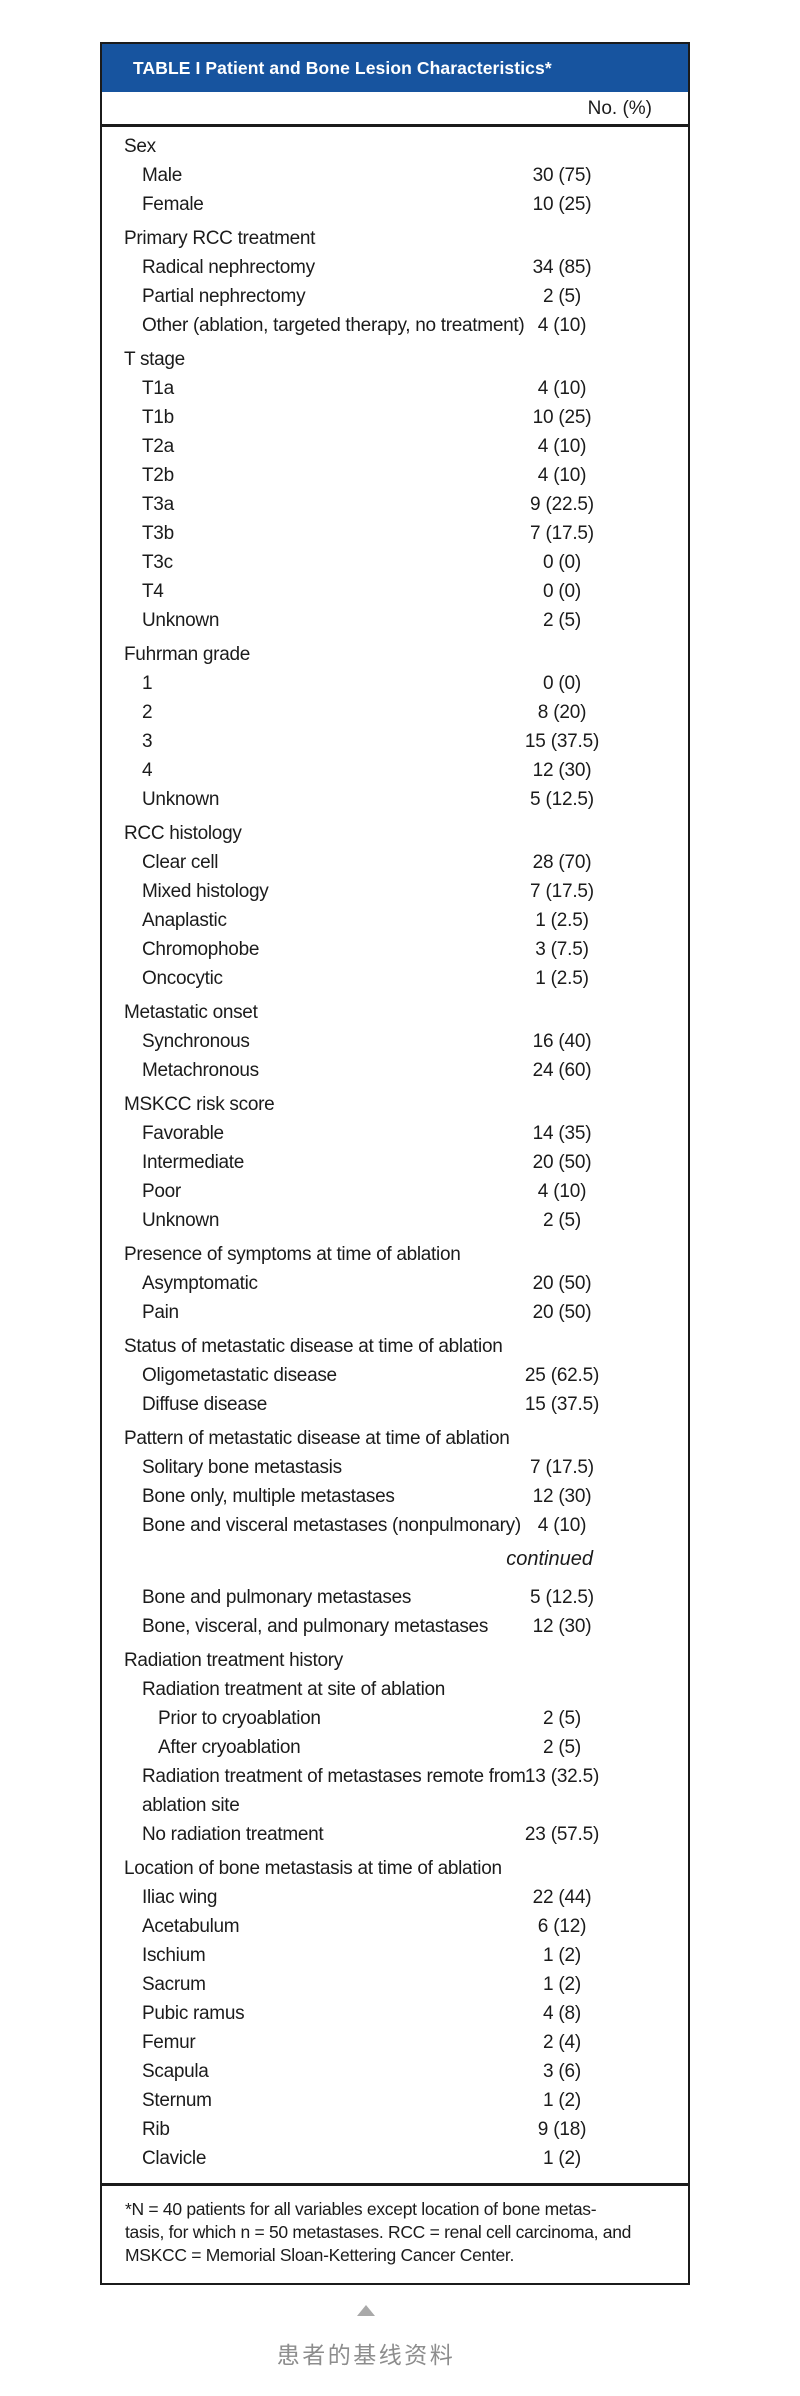  What do you see at coordinates (157, 562) in the screenshot?
I see `row-label: T3c` at bounding box center [157, 562].